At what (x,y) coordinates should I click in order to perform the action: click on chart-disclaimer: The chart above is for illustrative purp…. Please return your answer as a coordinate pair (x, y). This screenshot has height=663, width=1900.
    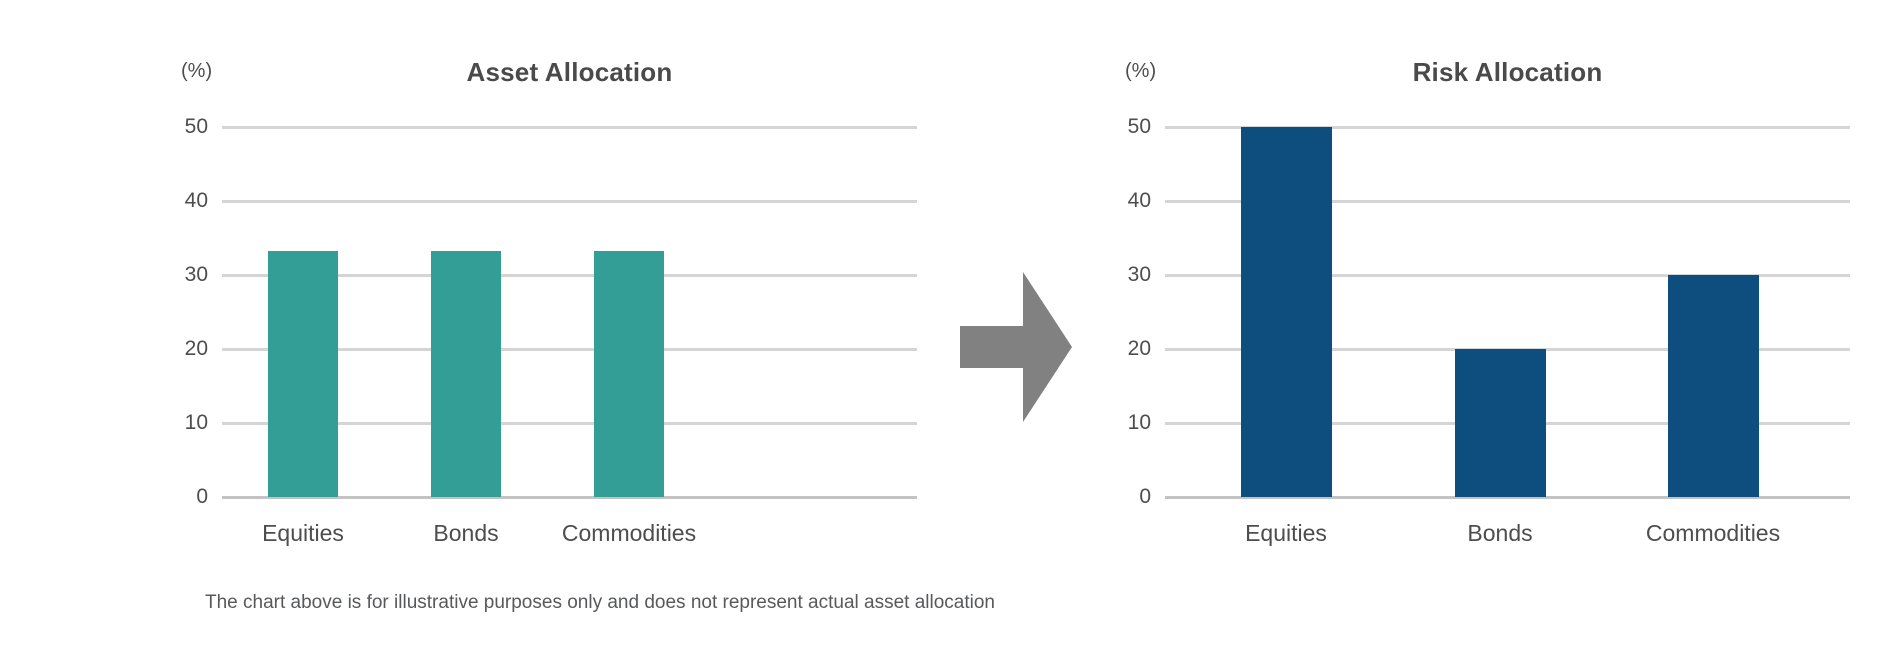
    Looking at the image, I should click on (600, 602).